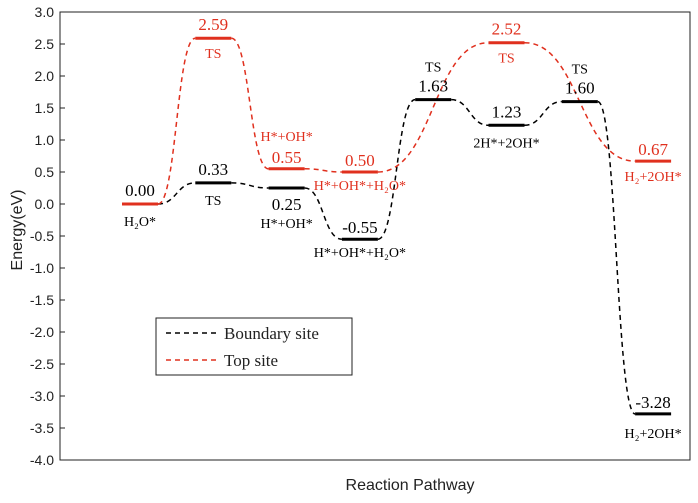  I want to click on legend: Boundary site Top site, so click(254, 346).